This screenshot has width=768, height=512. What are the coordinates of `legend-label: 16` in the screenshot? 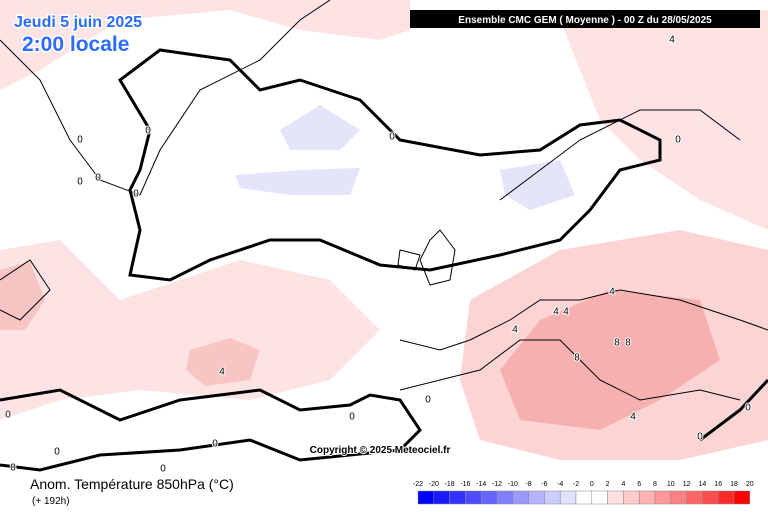 It's located at (718, 484).